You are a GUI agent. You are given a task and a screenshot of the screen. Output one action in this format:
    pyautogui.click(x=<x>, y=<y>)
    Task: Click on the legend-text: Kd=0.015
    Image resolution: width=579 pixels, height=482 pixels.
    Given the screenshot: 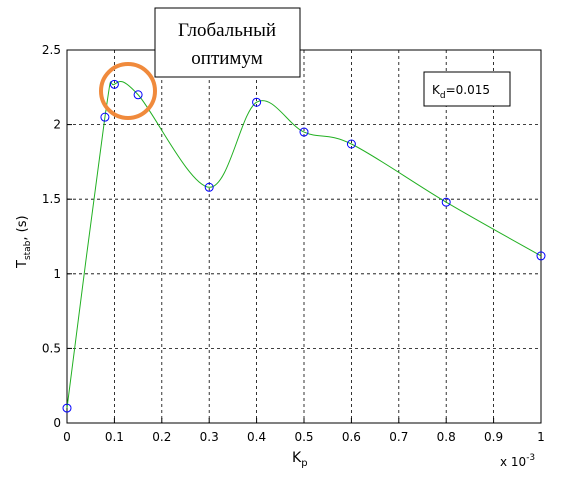 What is the action you would take?
    pyautogui.click(x=461, y=92)
    